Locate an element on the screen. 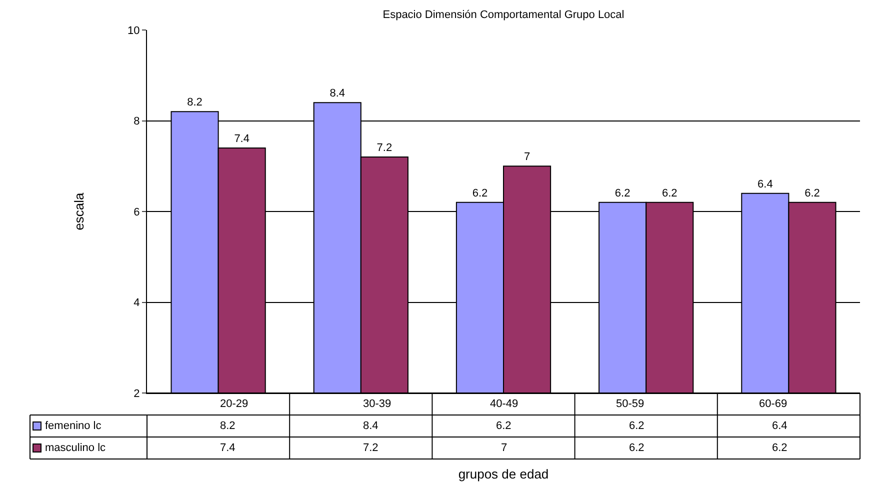 The height and width of the screenshot is (493, 884). x-tick-label: 60-69 is located at coordinates (773, 404).